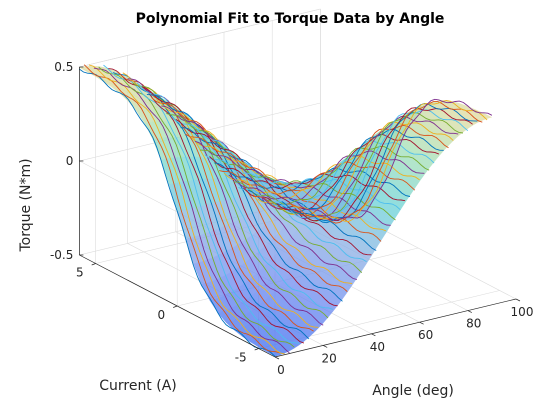  I want to click on chart-title: Polynomial Fit to Torque Data by Angle, so click(290, 19).